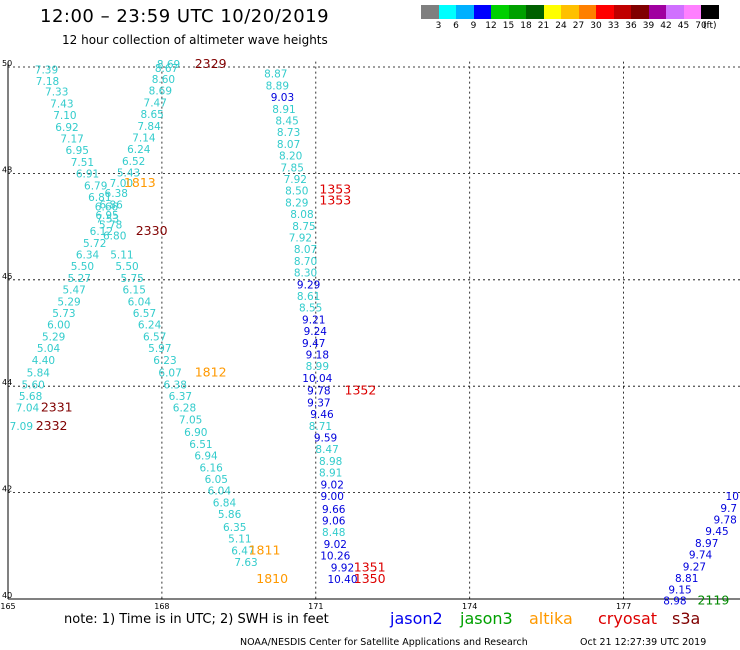 This screenshot has height=650, width=740. Describe the element at coordinates (101, 232) in the screenshot. I see `wave-height-value: 6.12` at that location.